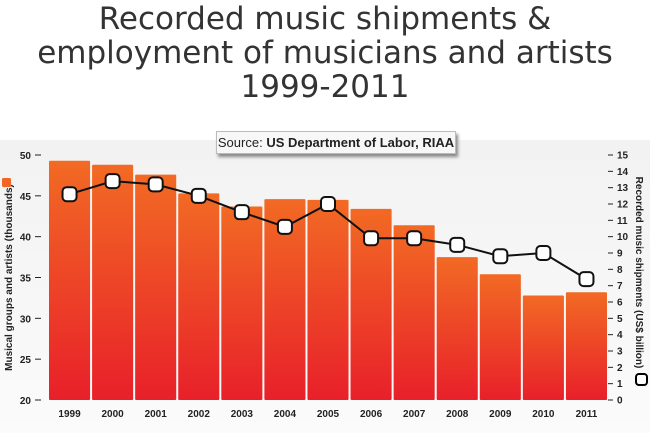  What do you see at coordinates (371, 238) in the screenshot?
I see `shipments-point-2006` at bounding box center [371, 238].